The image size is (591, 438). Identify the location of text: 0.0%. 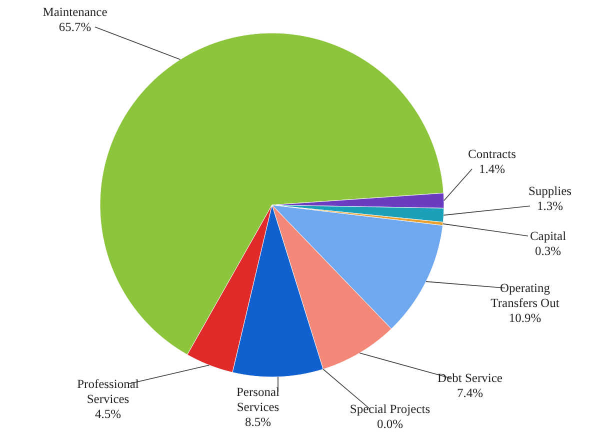
(390, 424).